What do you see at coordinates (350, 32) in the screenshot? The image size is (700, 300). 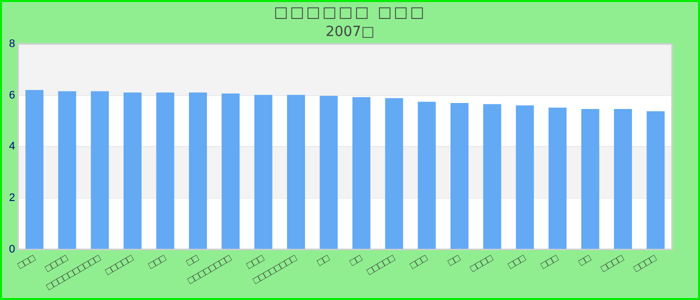 I see `chart-subtitle: 2007□` at bounding box center [350, 32].